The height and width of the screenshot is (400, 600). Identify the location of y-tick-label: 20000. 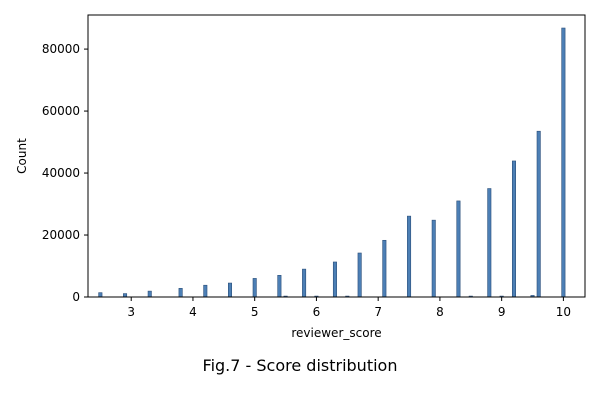
(61, 235).